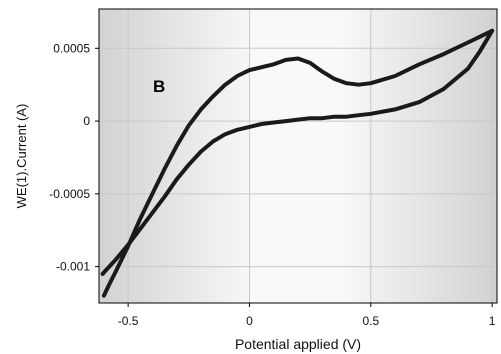  I want to click on y-axis-ticks: 0.0005 0 -0.0005 -0.001, so click(74, 157).